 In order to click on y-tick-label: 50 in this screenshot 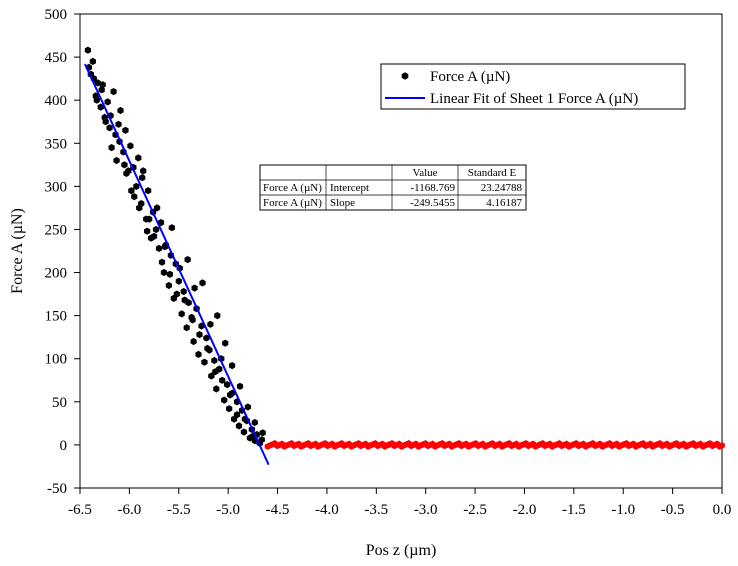, I will do `click(59, 403)`.